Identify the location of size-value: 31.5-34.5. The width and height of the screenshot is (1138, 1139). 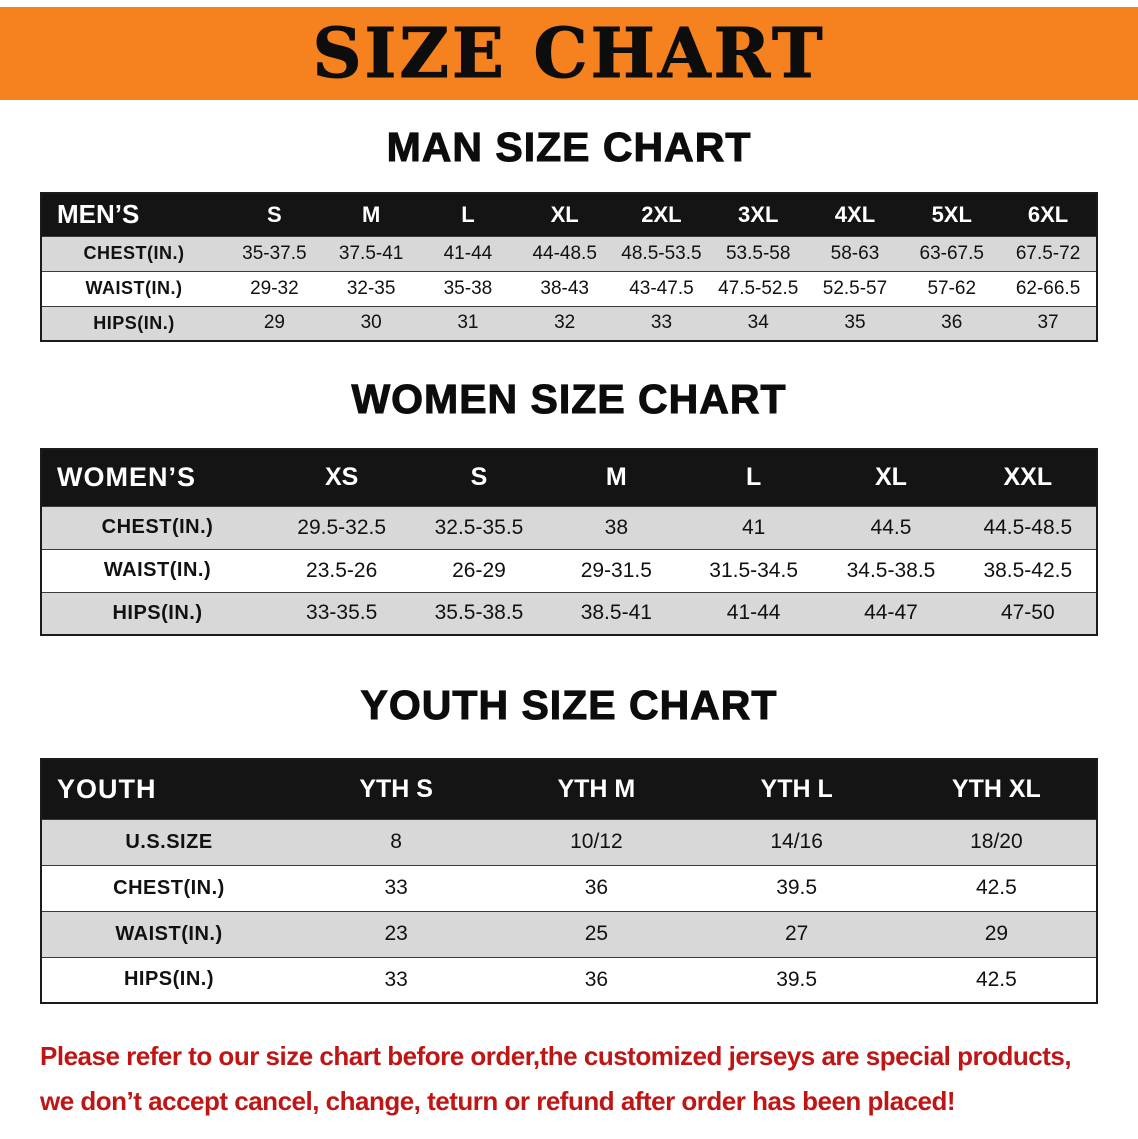
(753, 570).